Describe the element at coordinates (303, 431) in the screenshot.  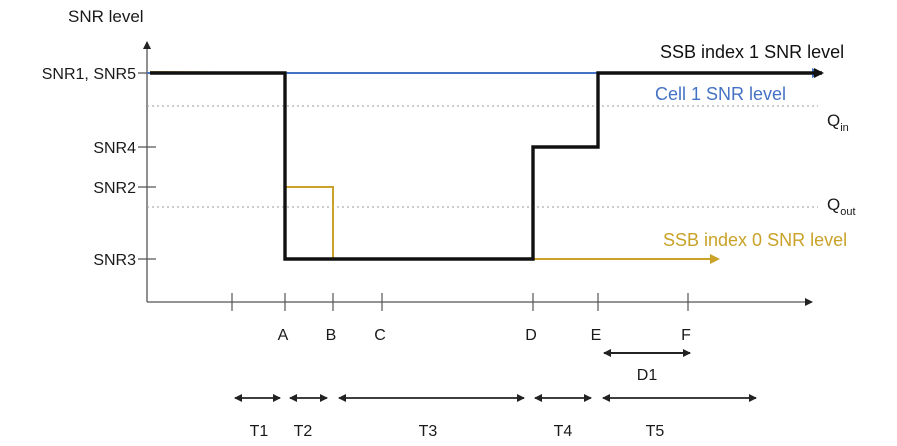
I see `period-label-t2: T2` at that location.